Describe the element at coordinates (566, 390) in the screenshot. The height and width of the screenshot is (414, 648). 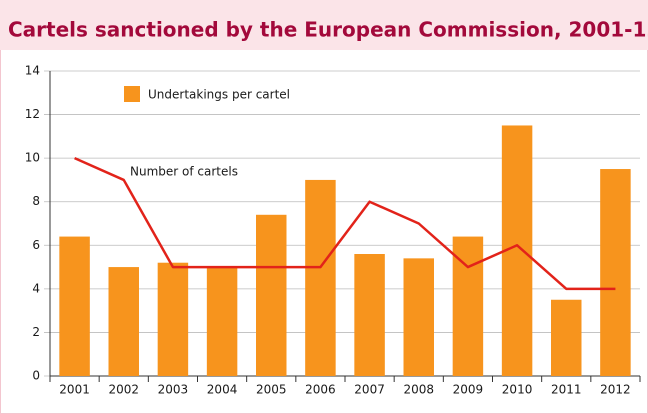
I see `x-tick-label: 2011` at that location.